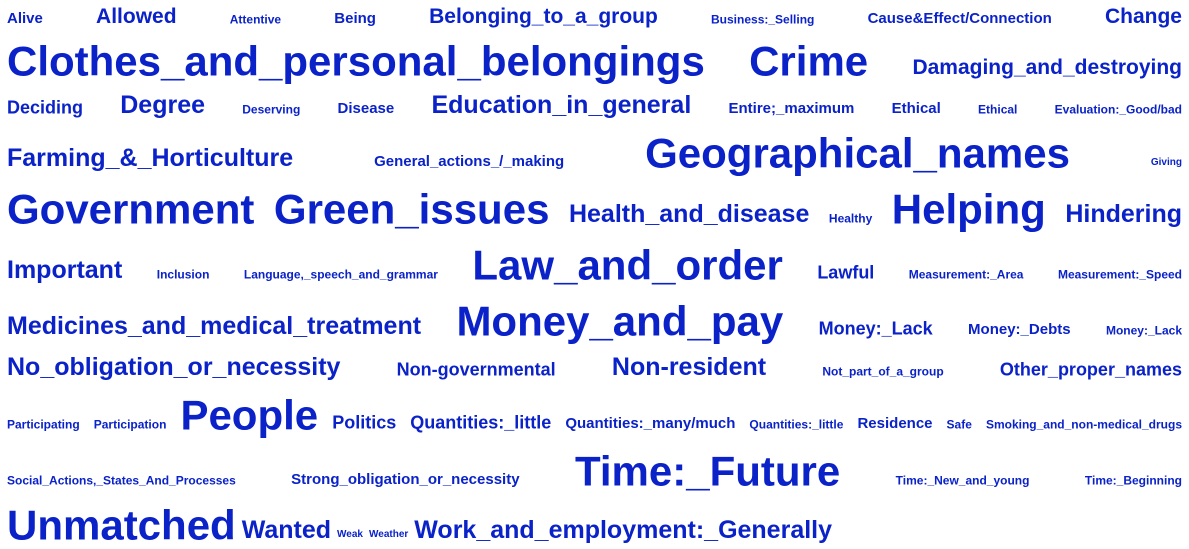  What do you see at coordinates (214, 326) in the screenshot?
I see `cloud-word: Medicines_and_medical_treatment` at bounding box center [214, 326].